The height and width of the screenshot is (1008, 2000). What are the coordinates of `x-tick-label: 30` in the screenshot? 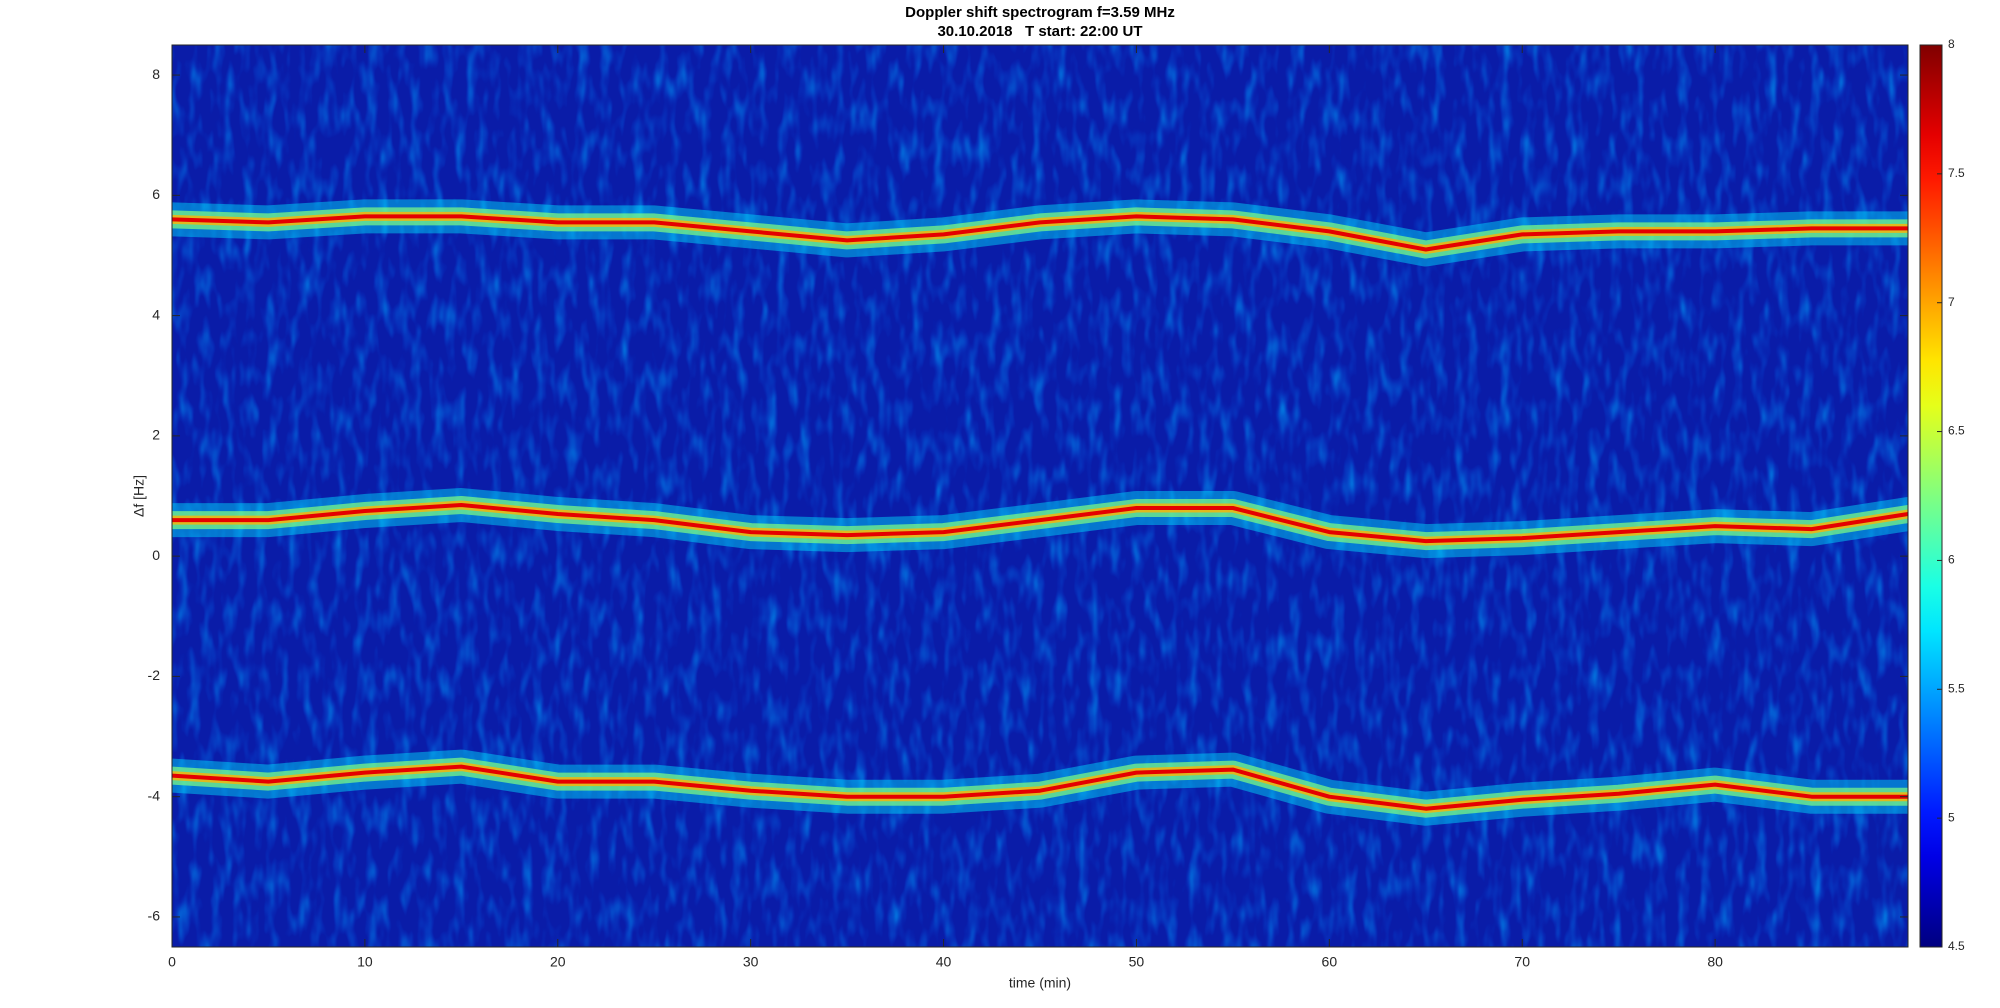 It's located at (751, 962).